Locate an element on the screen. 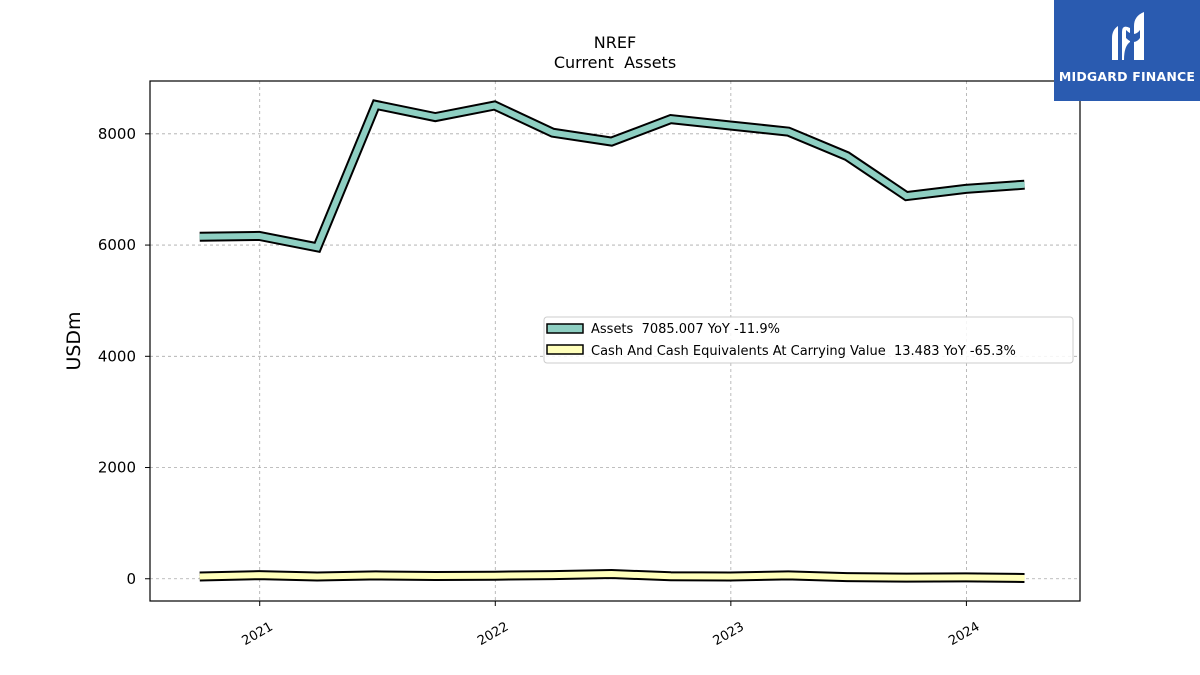 The width and height of the screenshot is (1200, 675). y-axis: 0 2000 4000 6000 8000 is located at coordinates (124, 356).